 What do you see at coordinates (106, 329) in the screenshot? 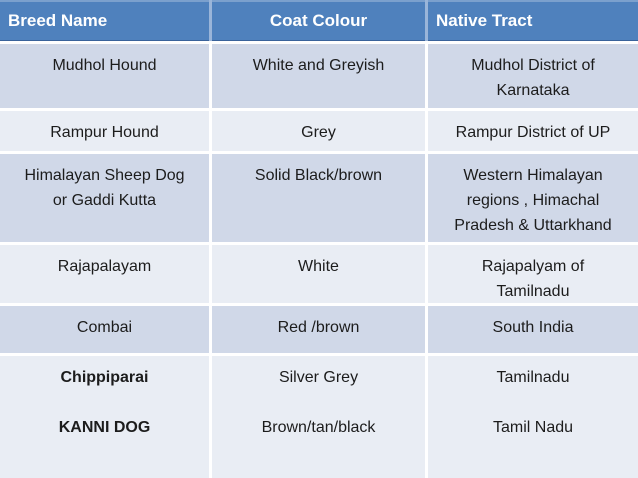
I see `cell-breed: Combai` at bounding box center [106, 329].